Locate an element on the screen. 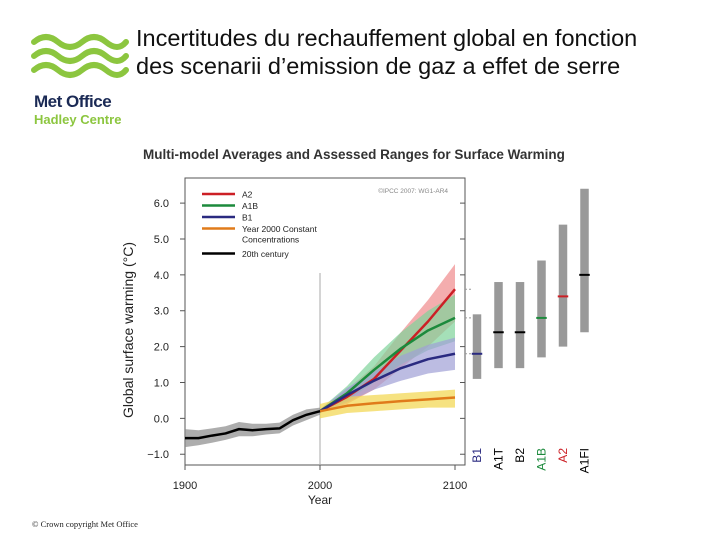 This screenshot has width=720, height=540. legend-label-4: 20th century is located at coordinates (266, 254).